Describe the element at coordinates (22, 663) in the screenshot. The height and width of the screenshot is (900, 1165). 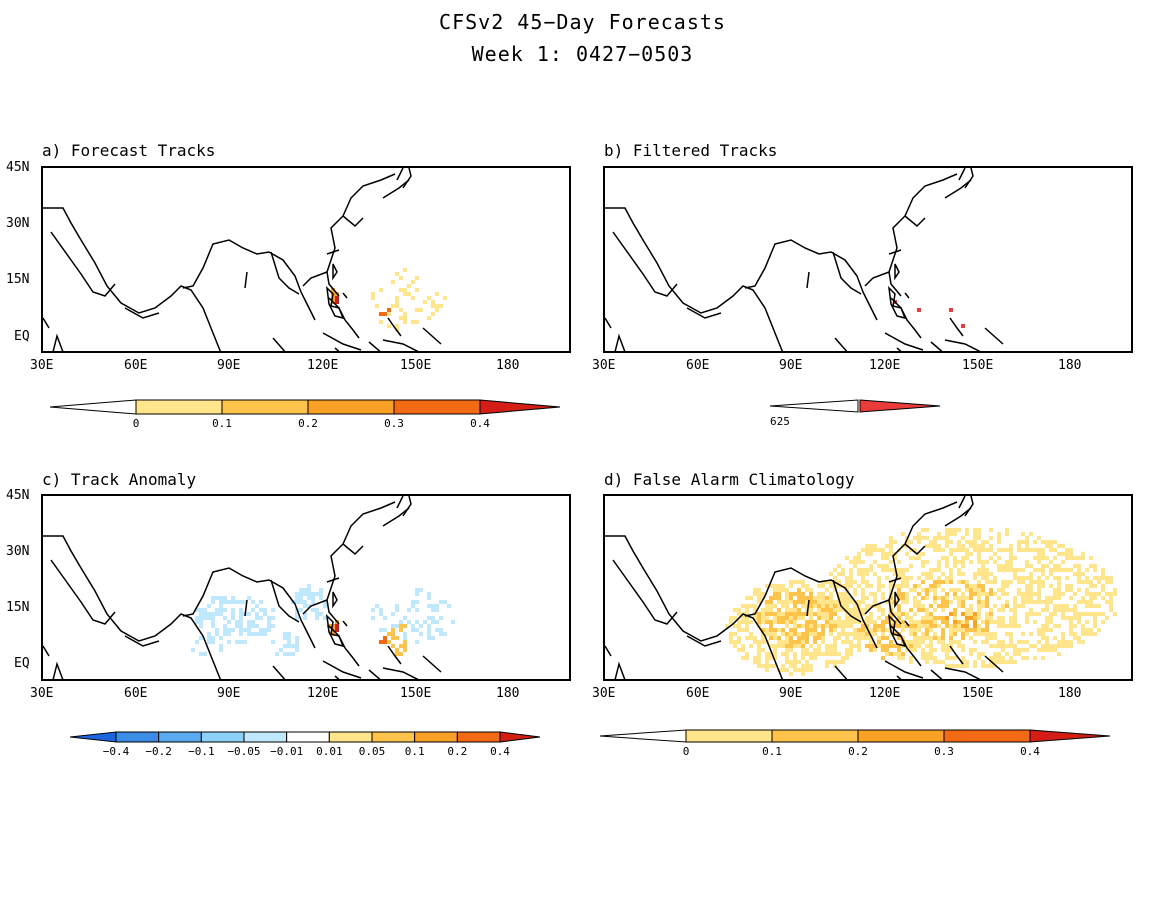
I see `lat-label-eq-c: EQ` at that location.